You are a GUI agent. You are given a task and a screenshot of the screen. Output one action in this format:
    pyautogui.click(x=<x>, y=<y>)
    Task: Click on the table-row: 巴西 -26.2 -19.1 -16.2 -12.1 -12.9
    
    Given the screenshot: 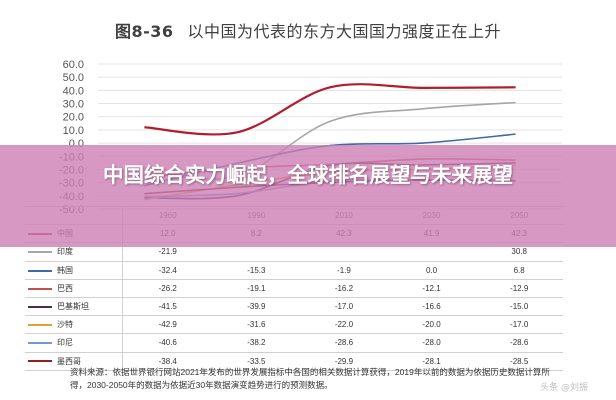 What is the action you would take?
    pyautogui.click(x=294, y=288)
    